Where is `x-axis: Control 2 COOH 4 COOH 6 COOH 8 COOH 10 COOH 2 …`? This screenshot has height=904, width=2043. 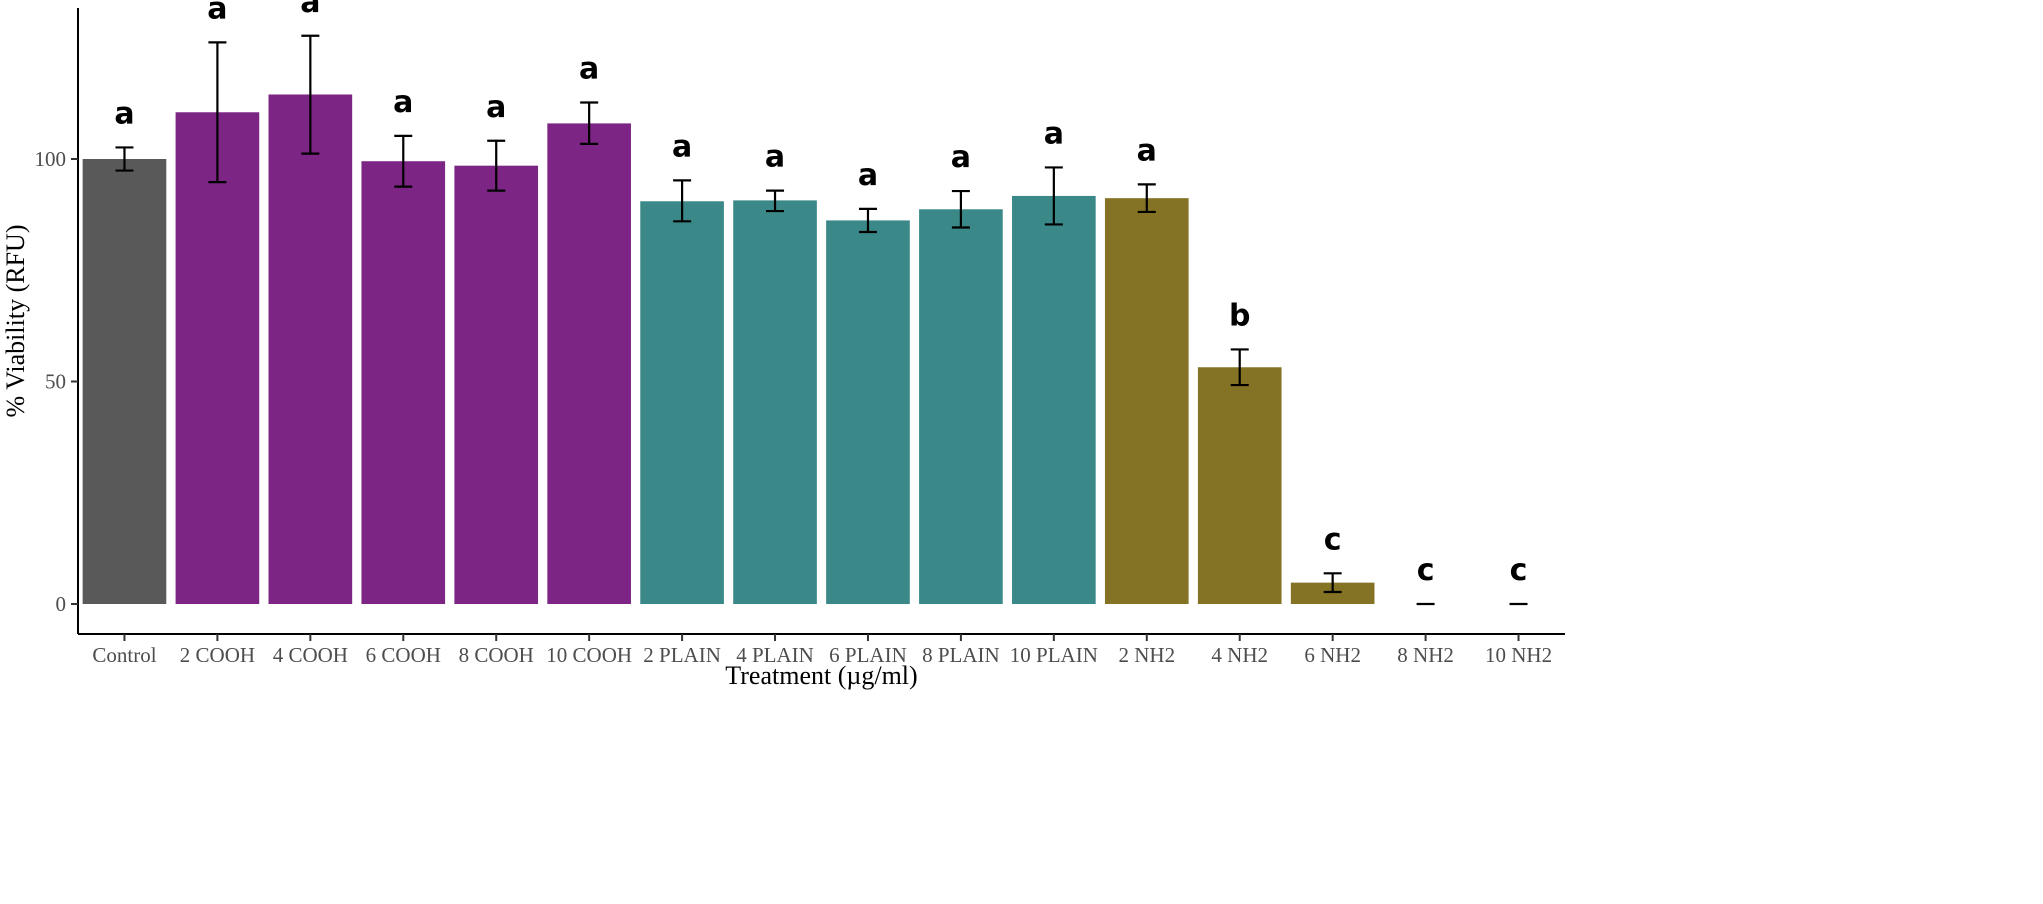 x-axis: Control 2 COOH 4 COOH 6 COOH 8 COOH 10 COOH 2 … is located at coordinates (821, 650).